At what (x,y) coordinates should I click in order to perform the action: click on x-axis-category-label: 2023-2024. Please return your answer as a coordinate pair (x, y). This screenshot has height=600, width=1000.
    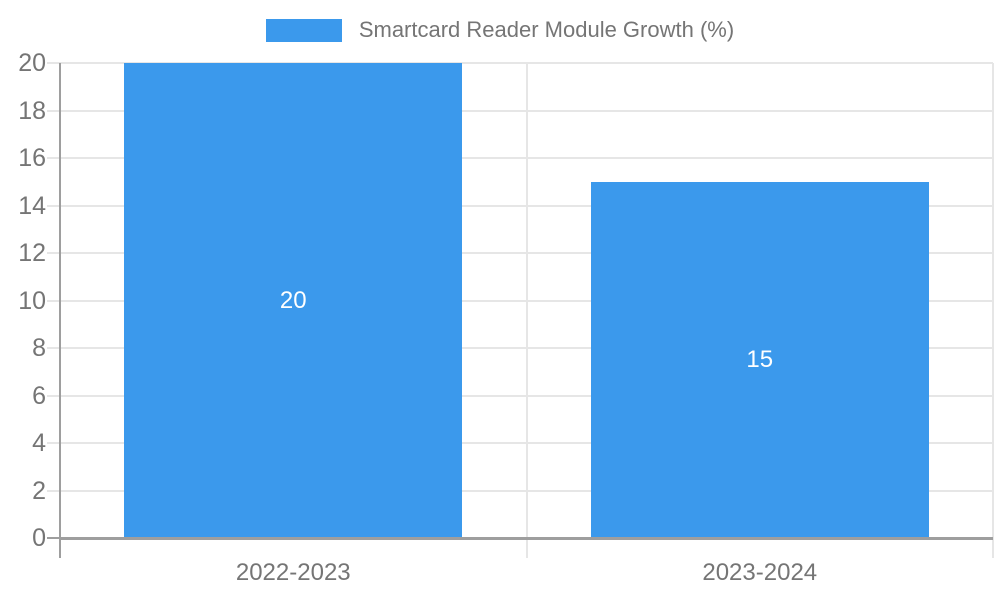
    Looking at the image, I should click on (760, 572).